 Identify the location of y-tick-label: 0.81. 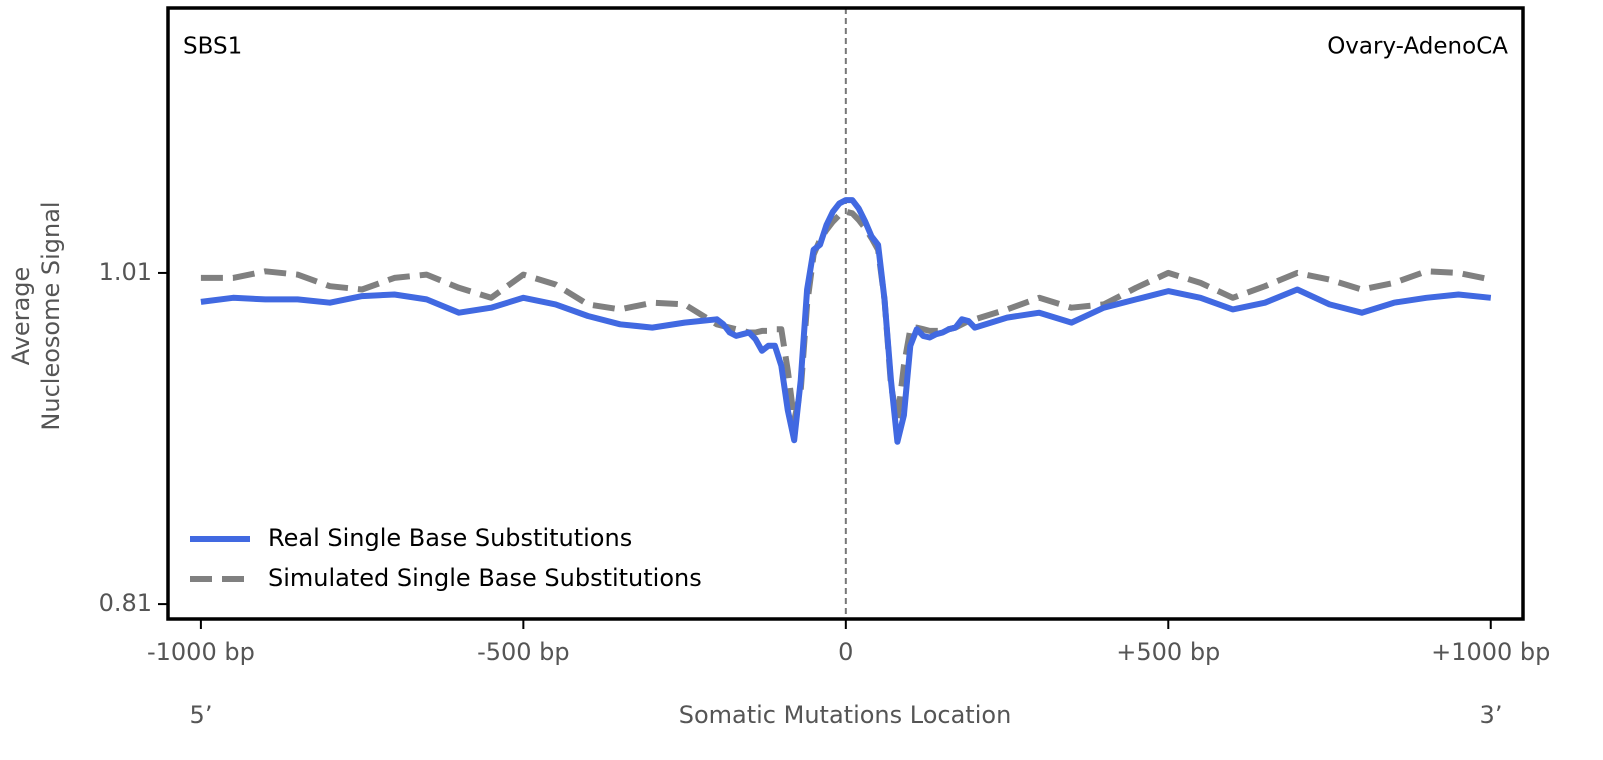
(125, 603).